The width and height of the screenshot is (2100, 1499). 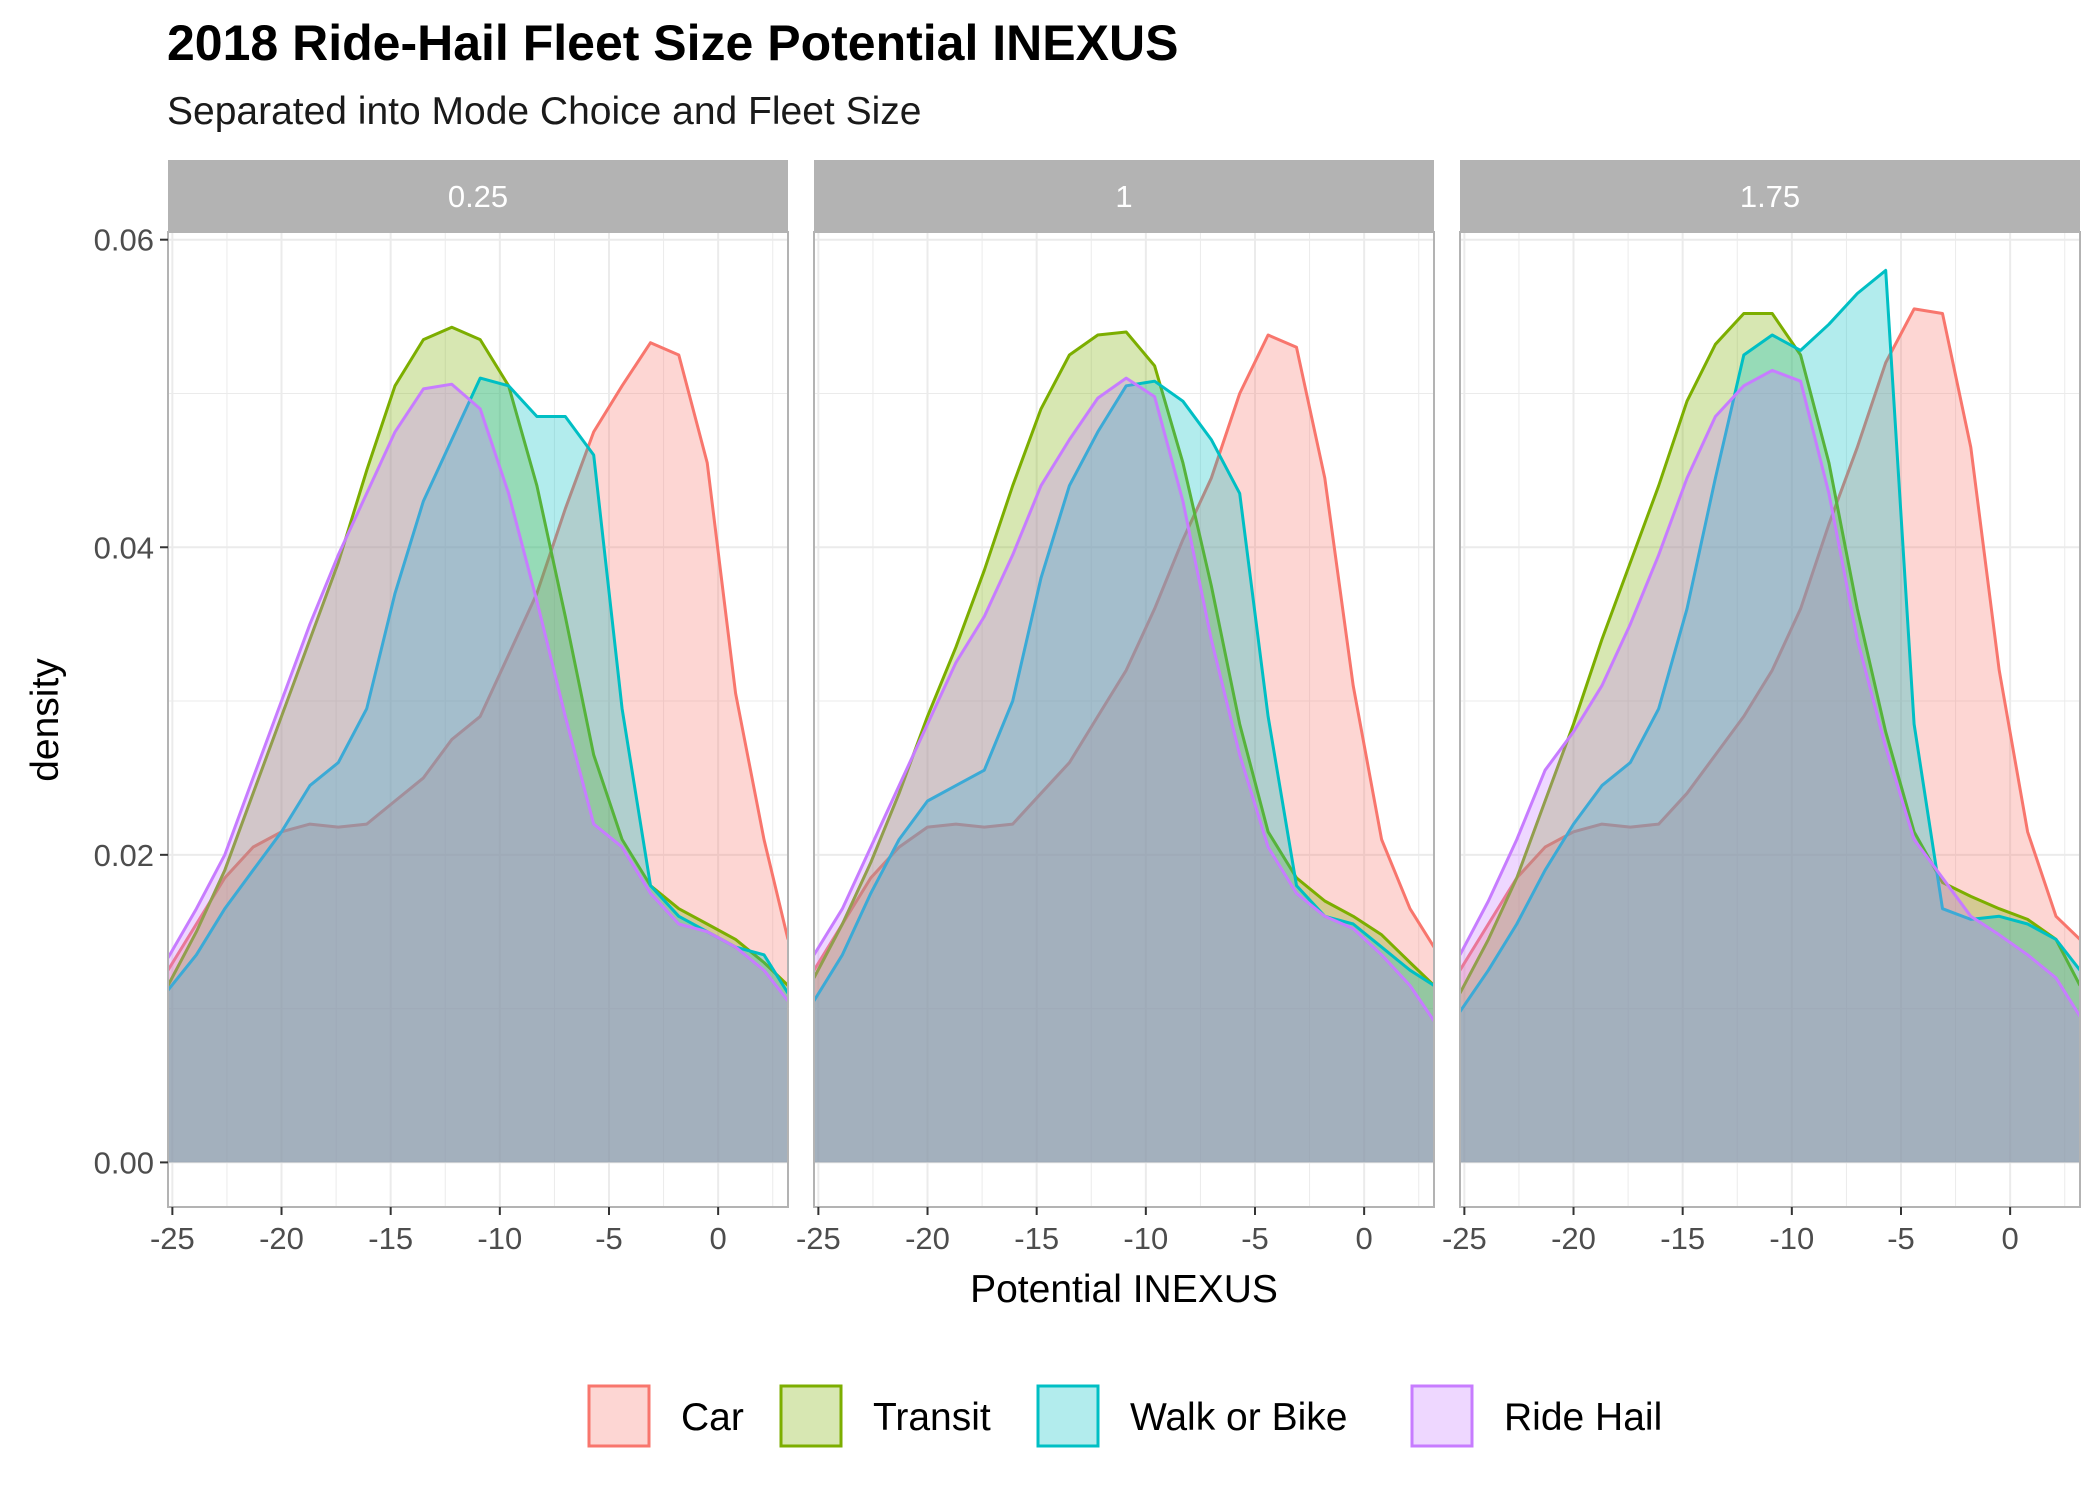 I want to click on facet-strip-label: 0.25, so click(x=478, y=196).